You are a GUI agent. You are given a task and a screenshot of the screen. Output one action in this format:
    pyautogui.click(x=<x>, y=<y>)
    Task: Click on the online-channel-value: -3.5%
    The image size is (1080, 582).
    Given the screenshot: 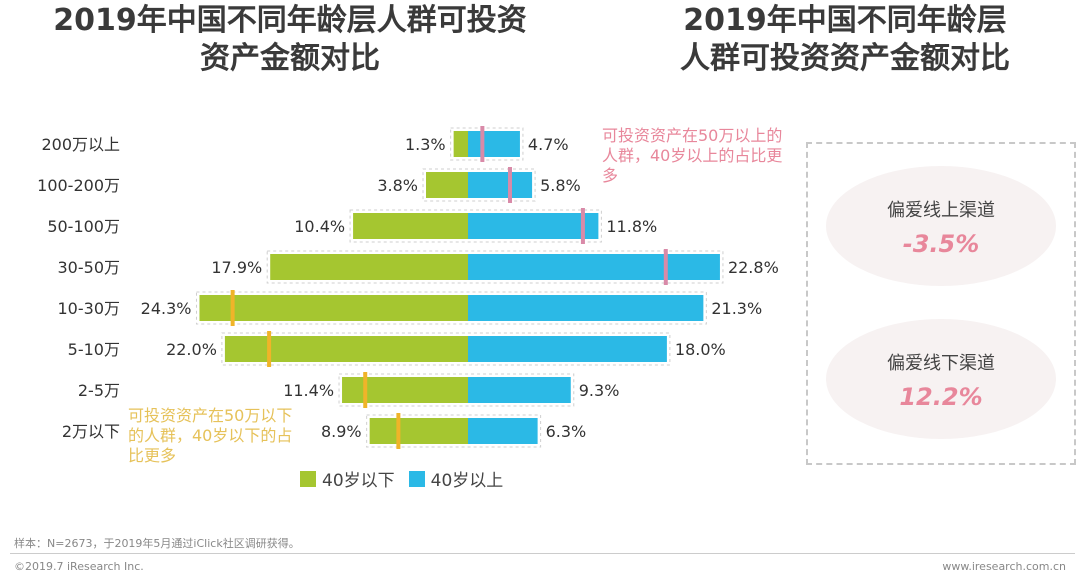 What is the action you would take?
    pyautogui.click(x=941, y=244)
    